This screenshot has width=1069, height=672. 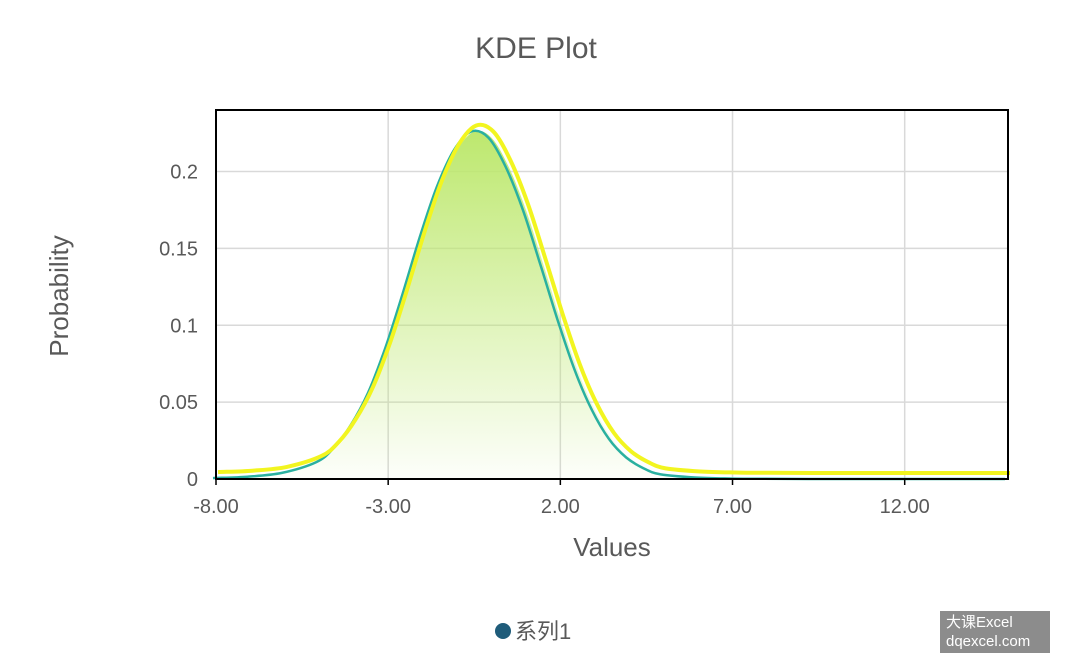 I want to click on y-tick-label: 0.1, so click(x=184, y=326).